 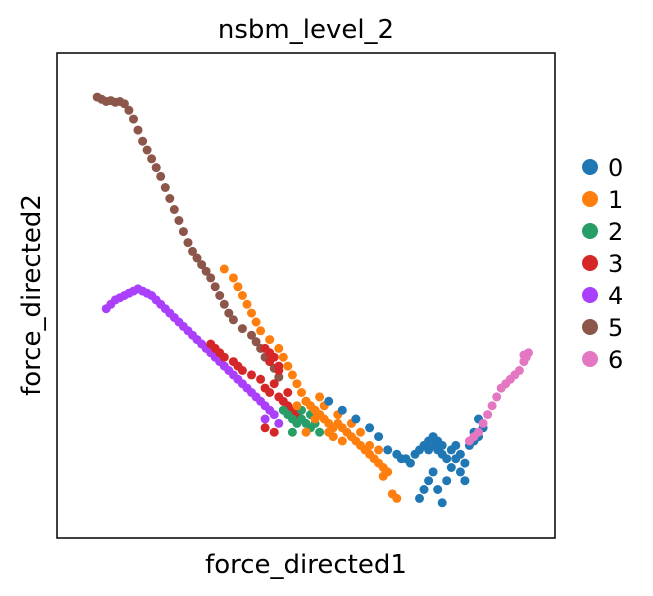 I want to click on legend-label: 4, so click(x=615, y=296).